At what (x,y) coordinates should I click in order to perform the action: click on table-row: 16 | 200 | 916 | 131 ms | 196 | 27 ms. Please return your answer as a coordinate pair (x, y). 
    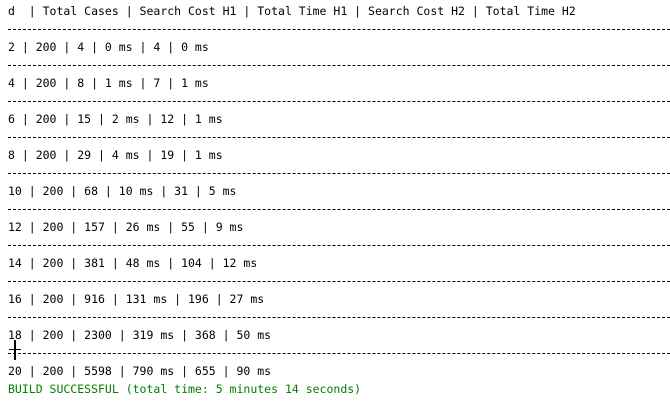
    Looking at the image, I should click on (136, 299).